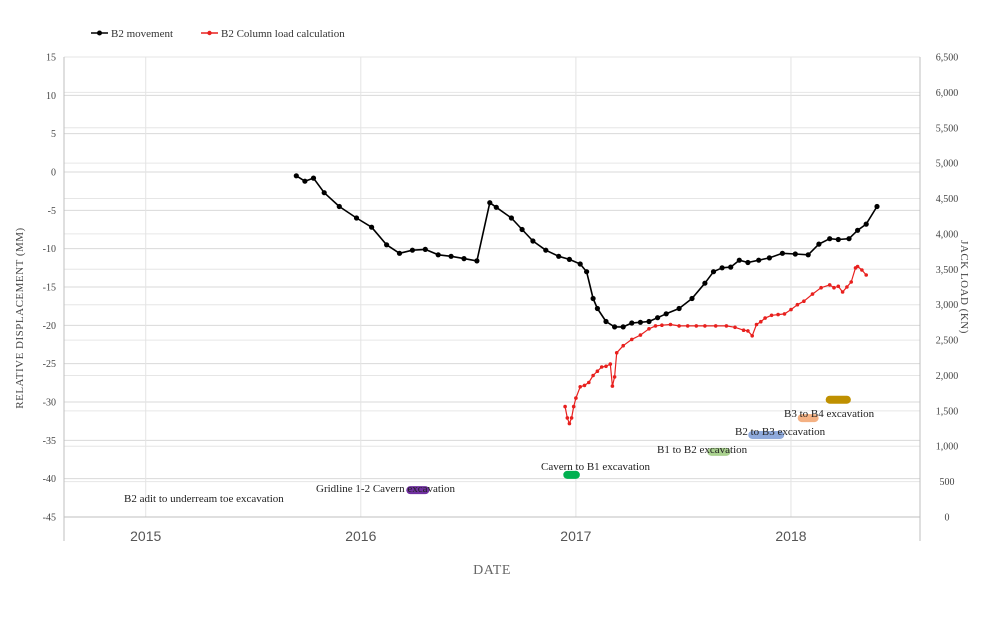 The image size is (1000, 626). What do you see at coordinates (360, 536) in the screenshot?
I see `x-tick-label: 2016` at bounding box center [360, 536].